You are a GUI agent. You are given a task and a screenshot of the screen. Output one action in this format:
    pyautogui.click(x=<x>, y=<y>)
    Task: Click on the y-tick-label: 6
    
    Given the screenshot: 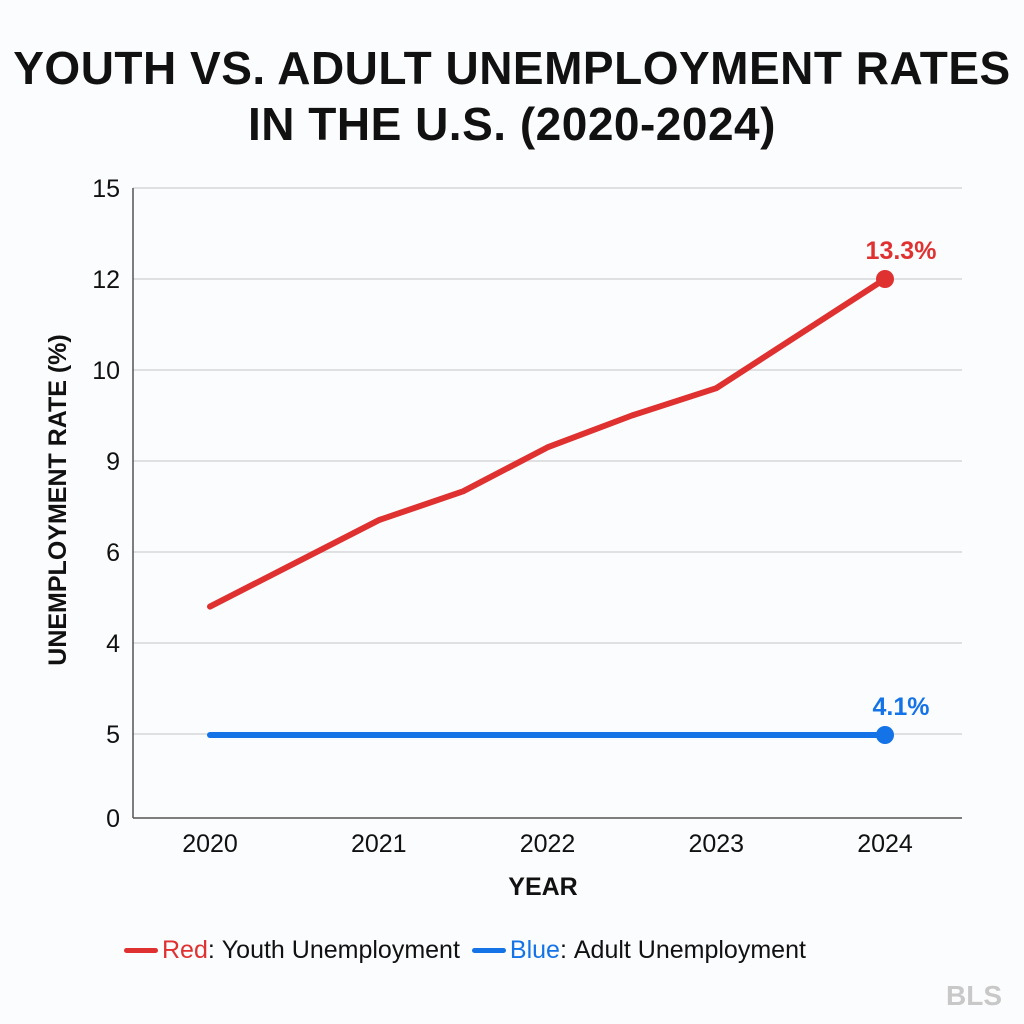 What is the action you would take?
    pyautogui.click(x=113, y=553)
    